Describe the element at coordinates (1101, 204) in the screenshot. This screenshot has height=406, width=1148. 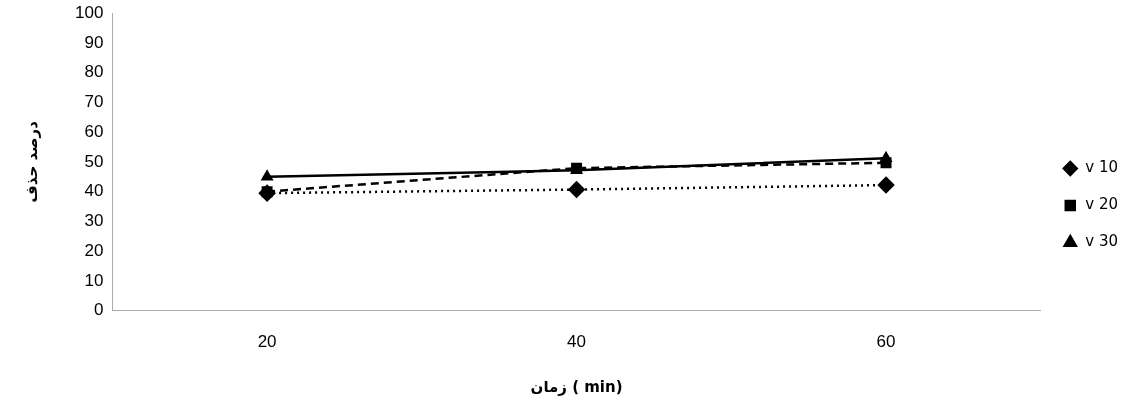
I see `legend-label: v 20` at that location.